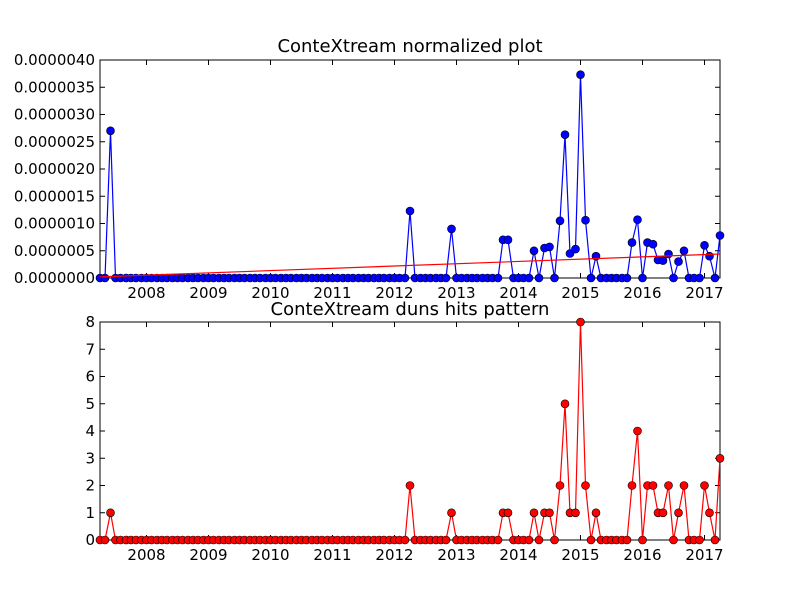  I want to click on y-tick-label: 2, so click(90, 486).